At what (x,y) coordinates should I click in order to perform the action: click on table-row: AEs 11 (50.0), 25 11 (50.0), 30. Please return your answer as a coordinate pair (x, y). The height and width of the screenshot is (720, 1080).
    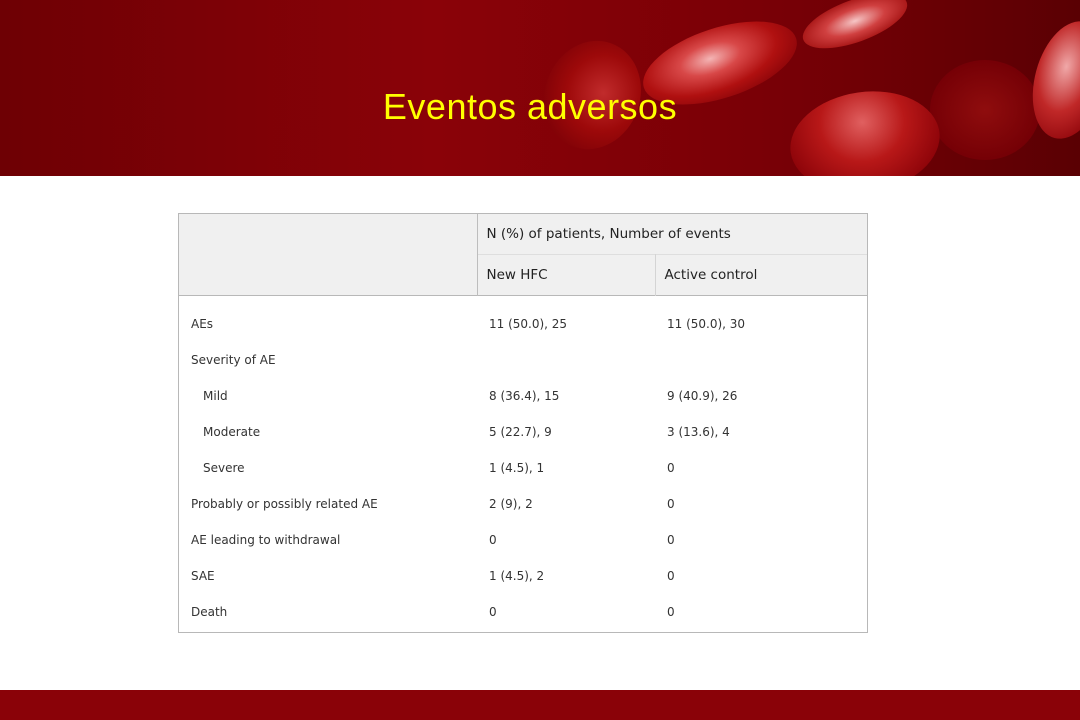
    Looking at the image, I should click on (523, 319).